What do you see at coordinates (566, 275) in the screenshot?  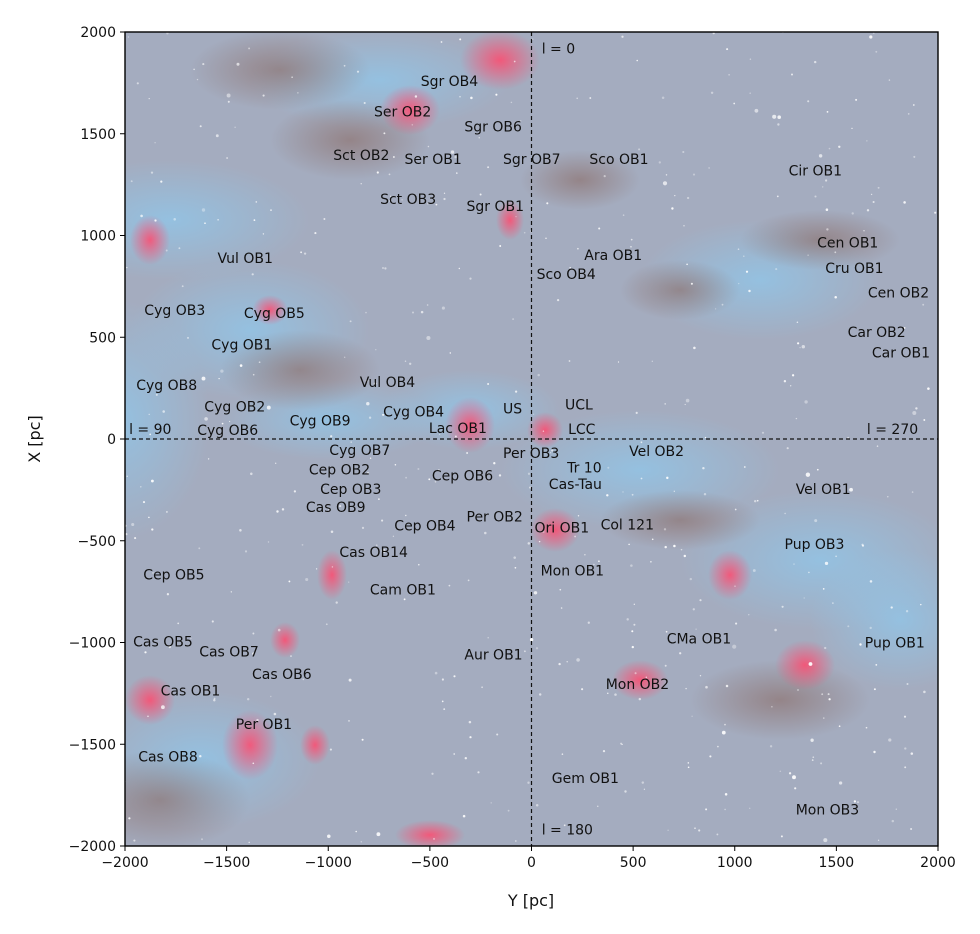 I see `association-label: Sco OB4` at bounding box center [566, 275].